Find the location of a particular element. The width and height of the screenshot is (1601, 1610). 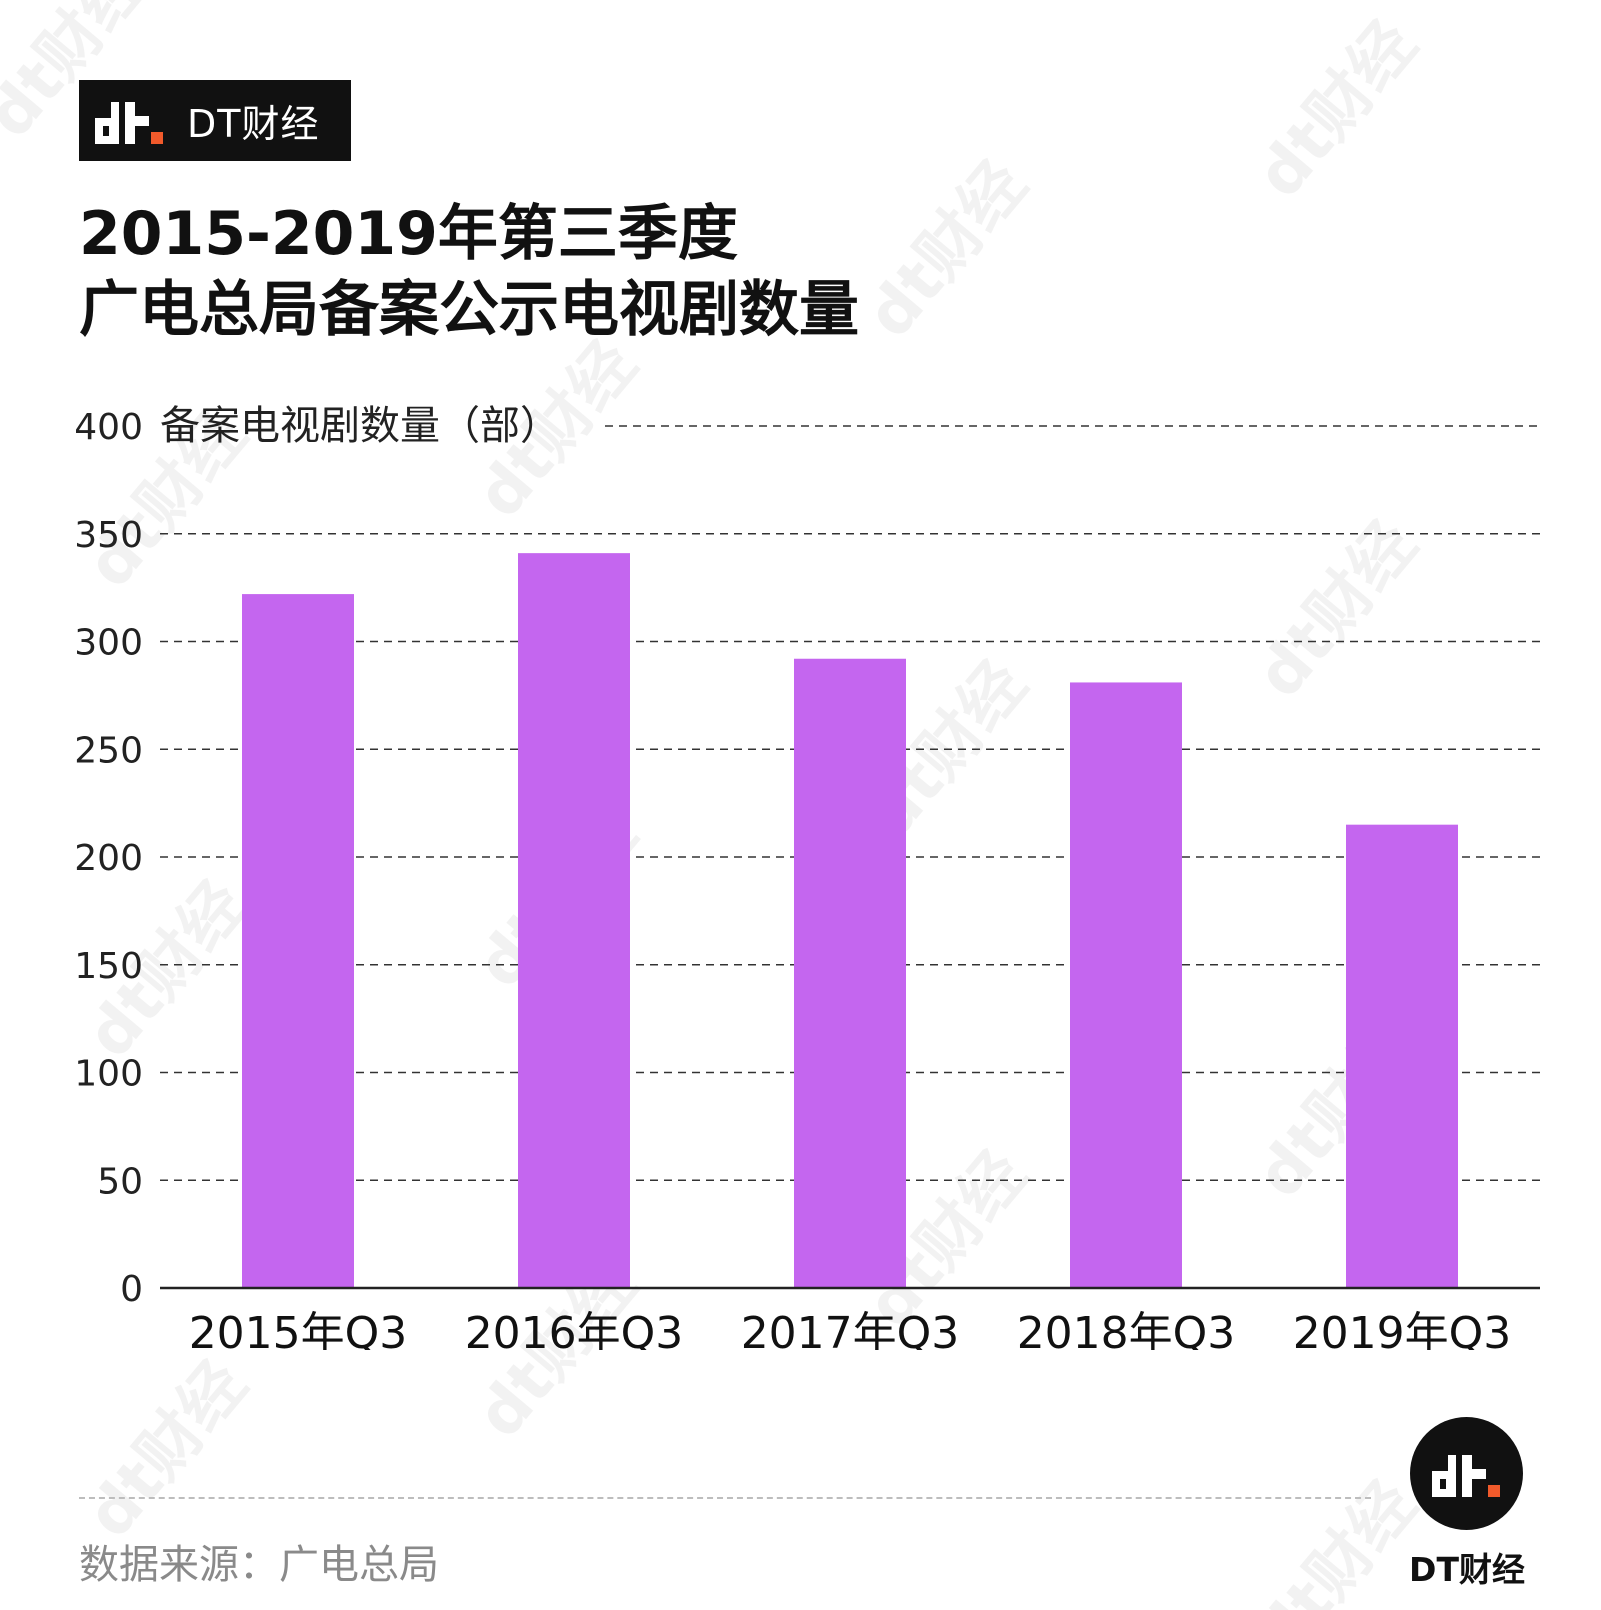

footer-divider is located at coordinates (725, 1498).